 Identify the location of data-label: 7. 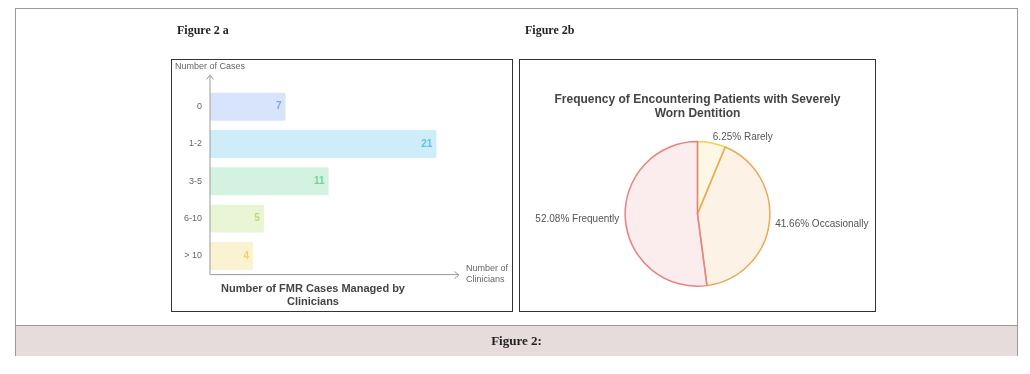
(278, 106).